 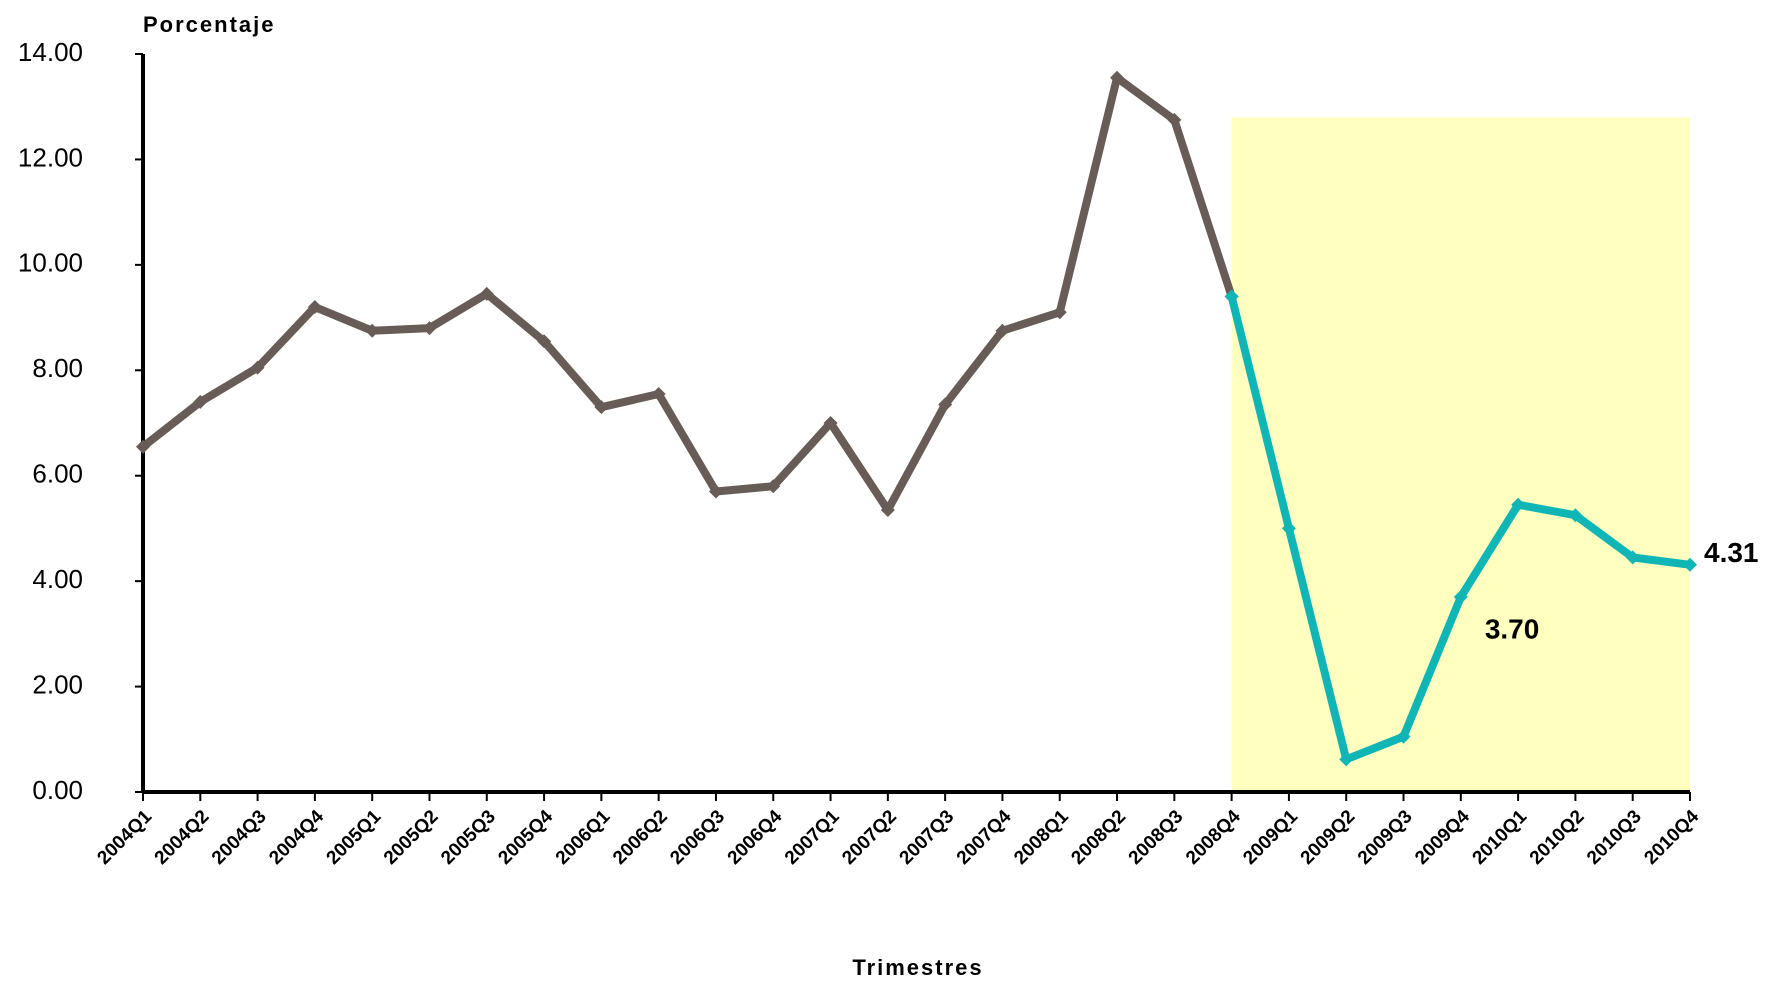 What do you see at coordinates (124, 837) in the screenshot?
I see `x-tick-label: 2004Q1` at bounding box center [124, 837].